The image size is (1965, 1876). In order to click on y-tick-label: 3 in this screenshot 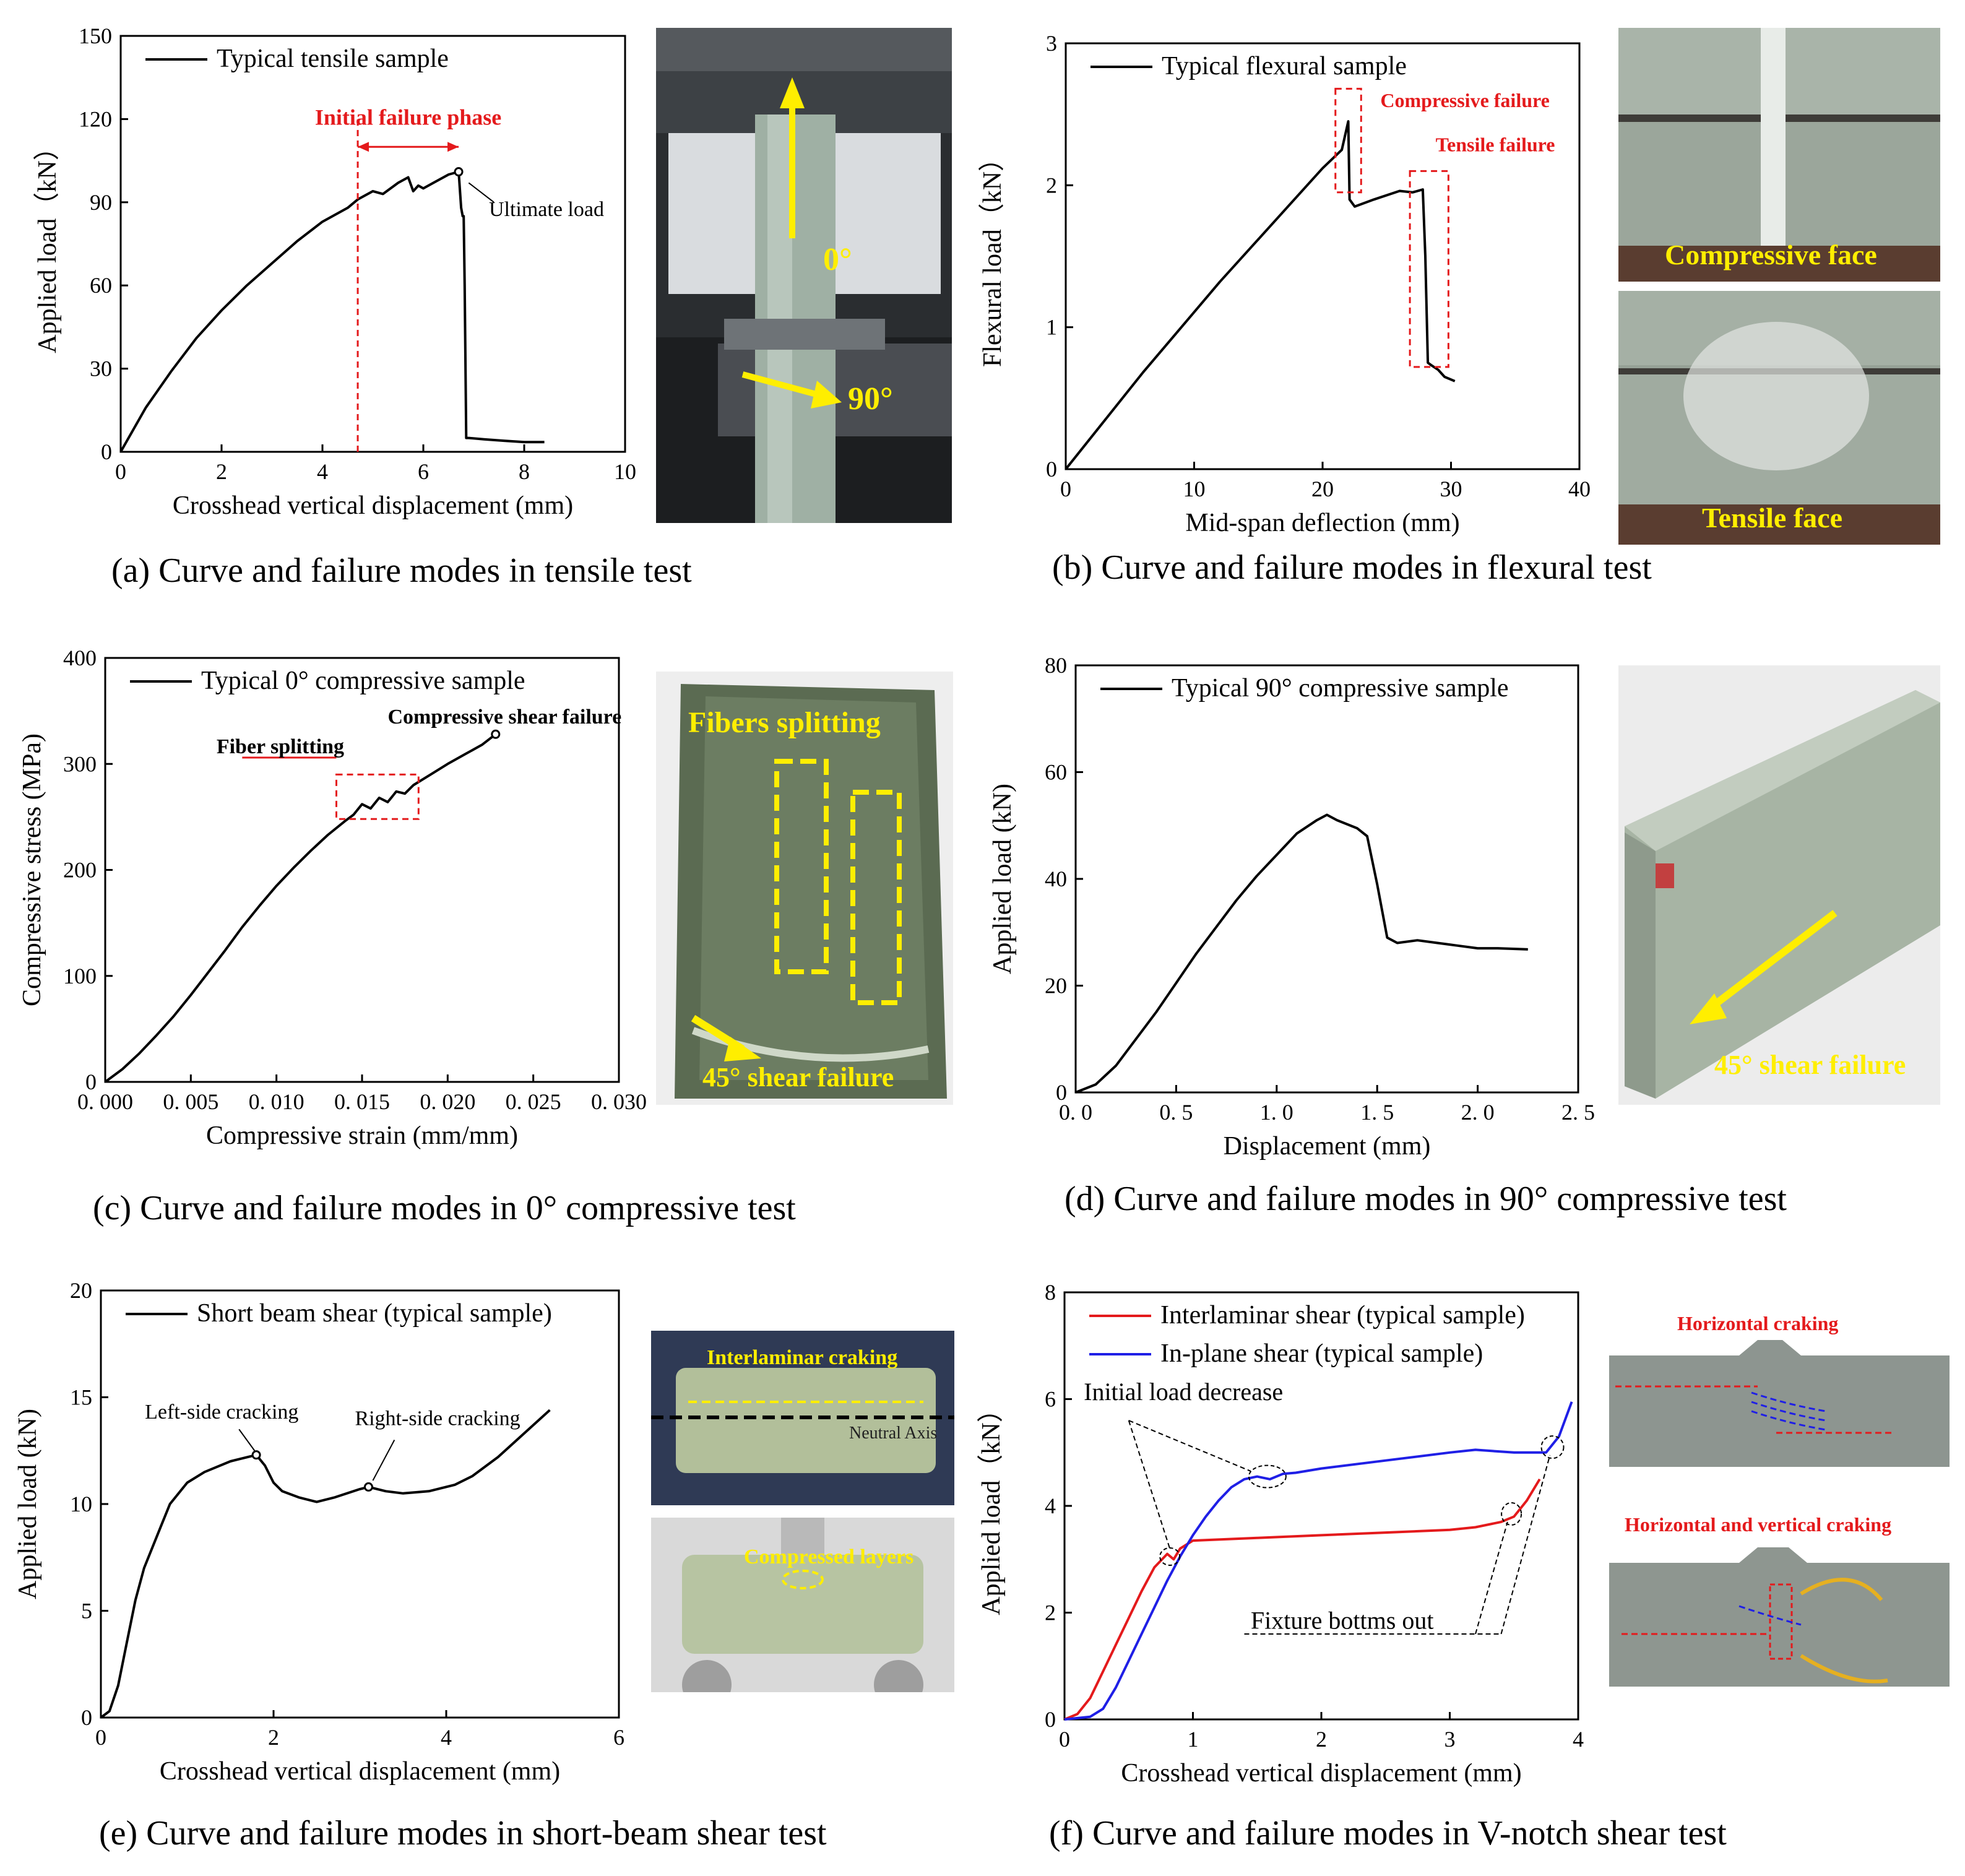, I will do `click(1051, 43)`.